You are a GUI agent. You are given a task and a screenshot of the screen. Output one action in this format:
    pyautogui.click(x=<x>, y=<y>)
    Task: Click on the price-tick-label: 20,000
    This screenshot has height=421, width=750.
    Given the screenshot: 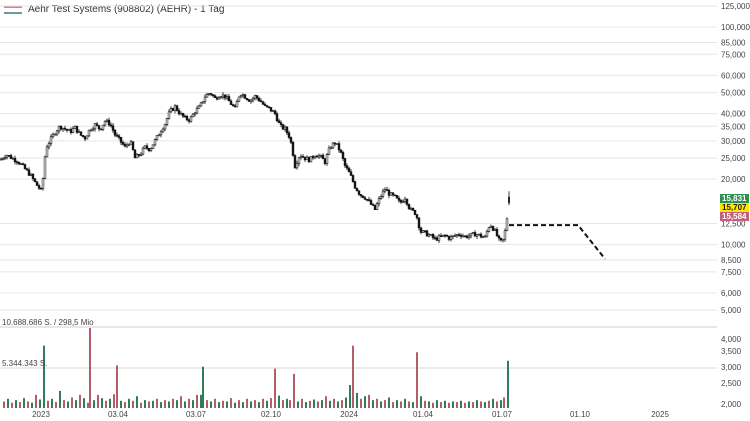 What is the action you would take?
    pyautogui.click(x=733, y=179)
    